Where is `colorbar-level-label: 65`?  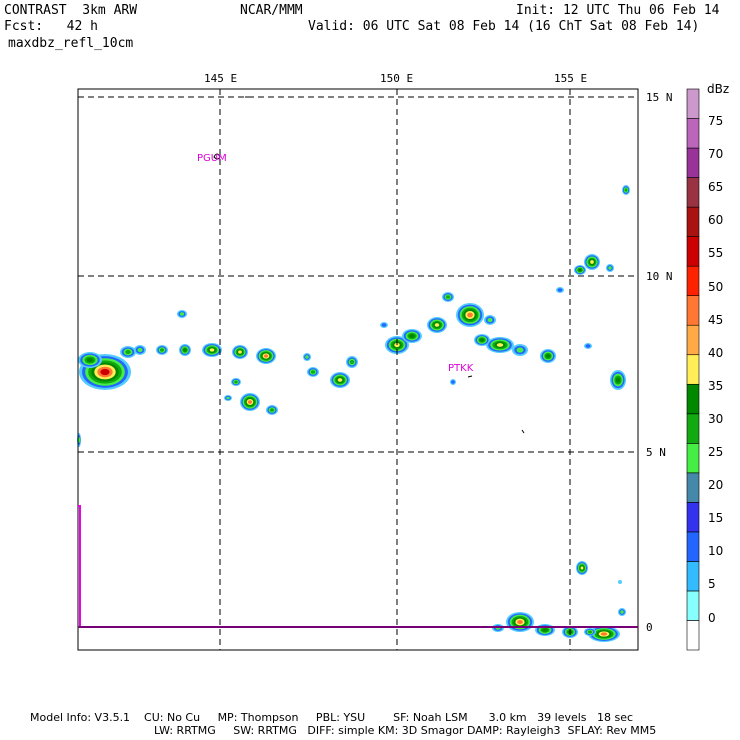 colorbar-level-label: 65 is located at coordinates (716, 187).